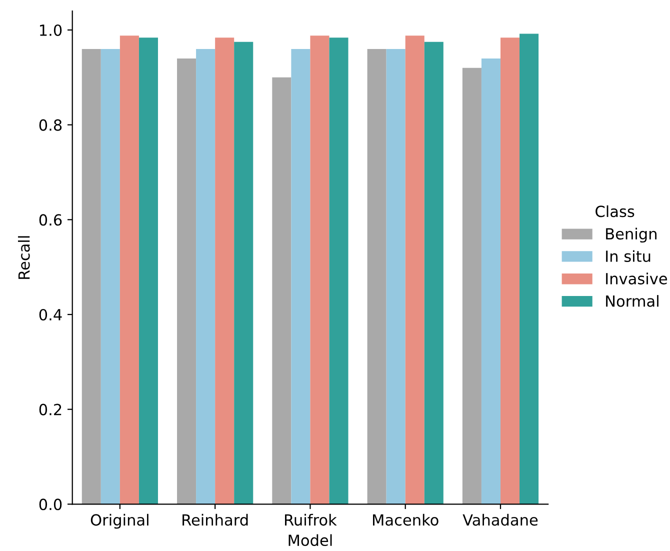 The width and height of the screenshot is (670, 551). What do you see at coordinates (24, 257) in the screenshot?
I see `y-axis-title: Recall` at bounding box center [24, 257].